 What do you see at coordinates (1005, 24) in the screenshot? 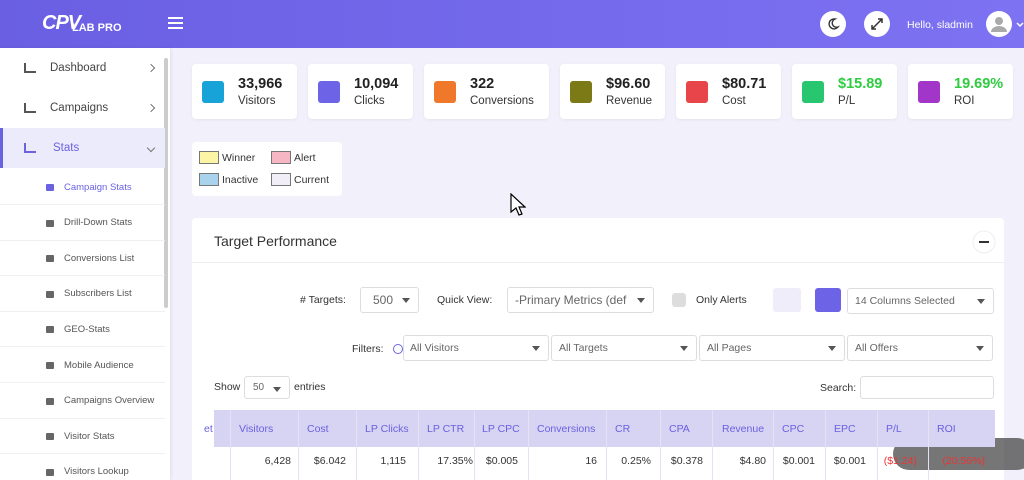
I see `avatar` at bounding box center [1005, 24].